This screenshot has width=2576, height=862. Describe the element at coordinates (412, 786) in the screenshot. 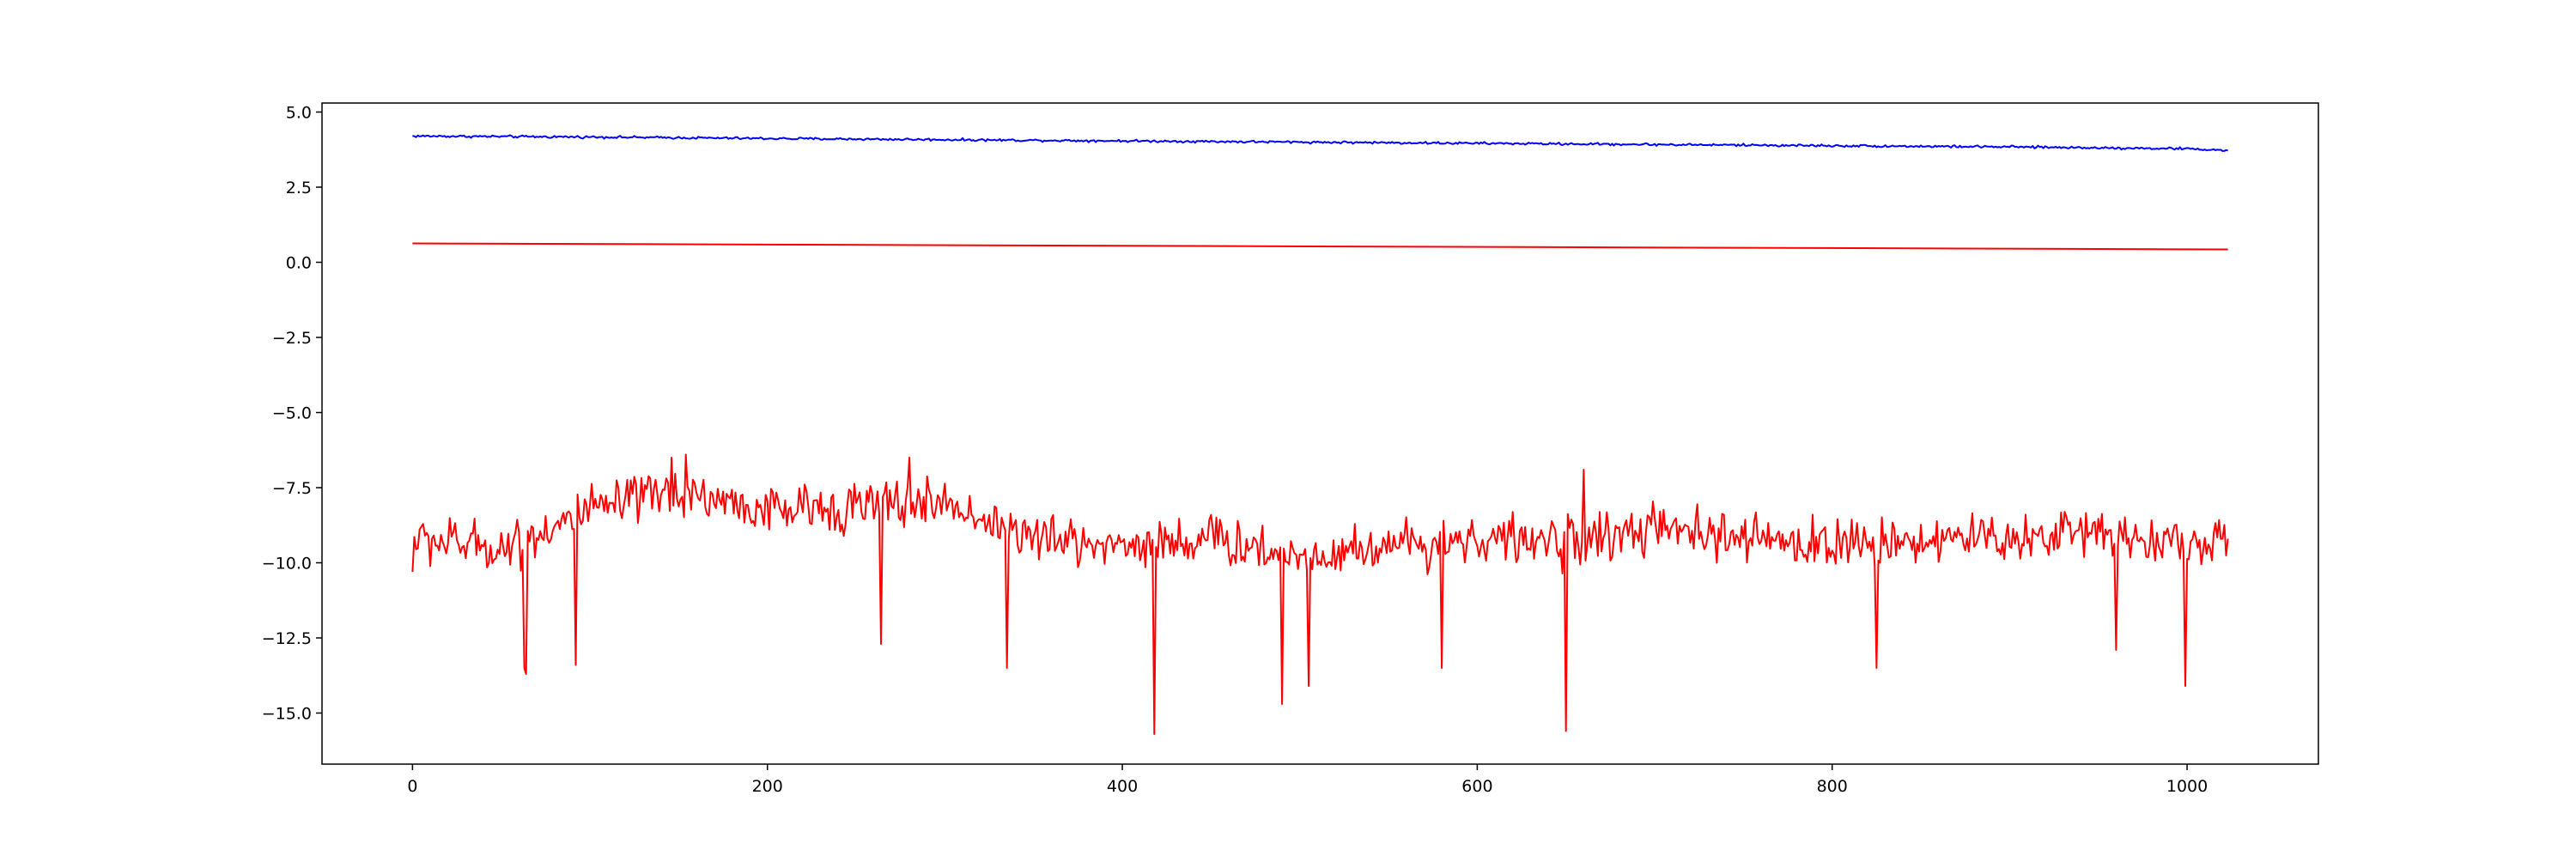

I see `x-tick-label: 0` at that location.